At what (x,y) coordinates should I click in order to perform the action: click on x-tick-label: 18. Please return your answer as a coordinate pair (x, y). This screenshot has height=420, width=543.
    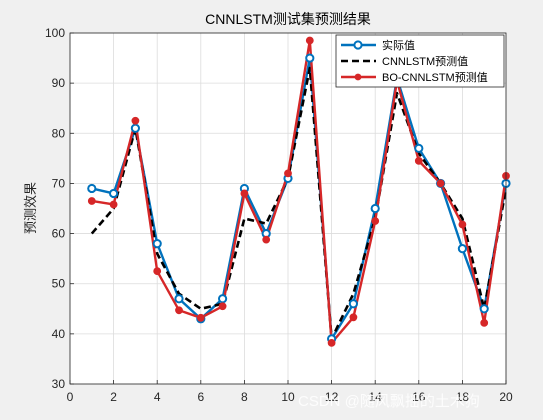
    Looking at the image, I should click on (463, 397).